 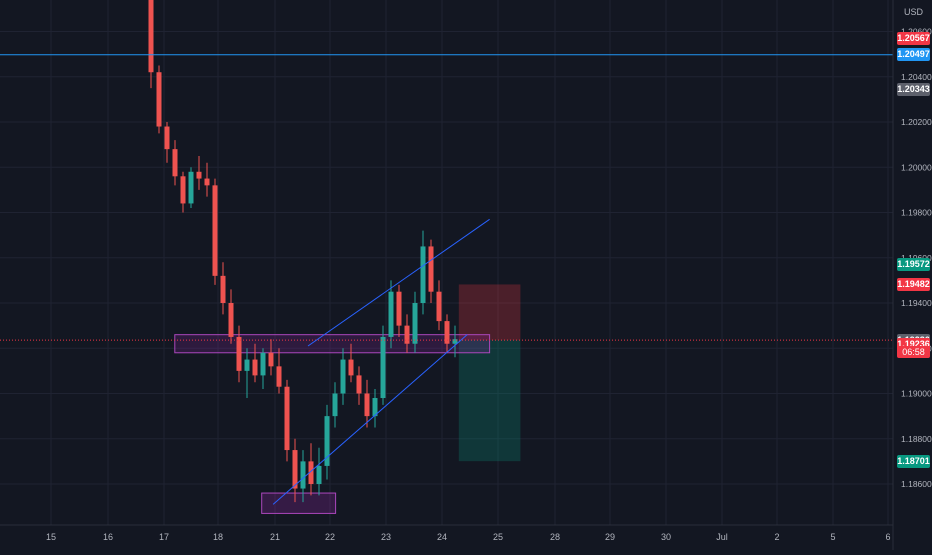 What do you see at coordinates (916, 213) in the screenshot?
I see `price-tick-label: 1.19800` at bounding box center [916, 213].